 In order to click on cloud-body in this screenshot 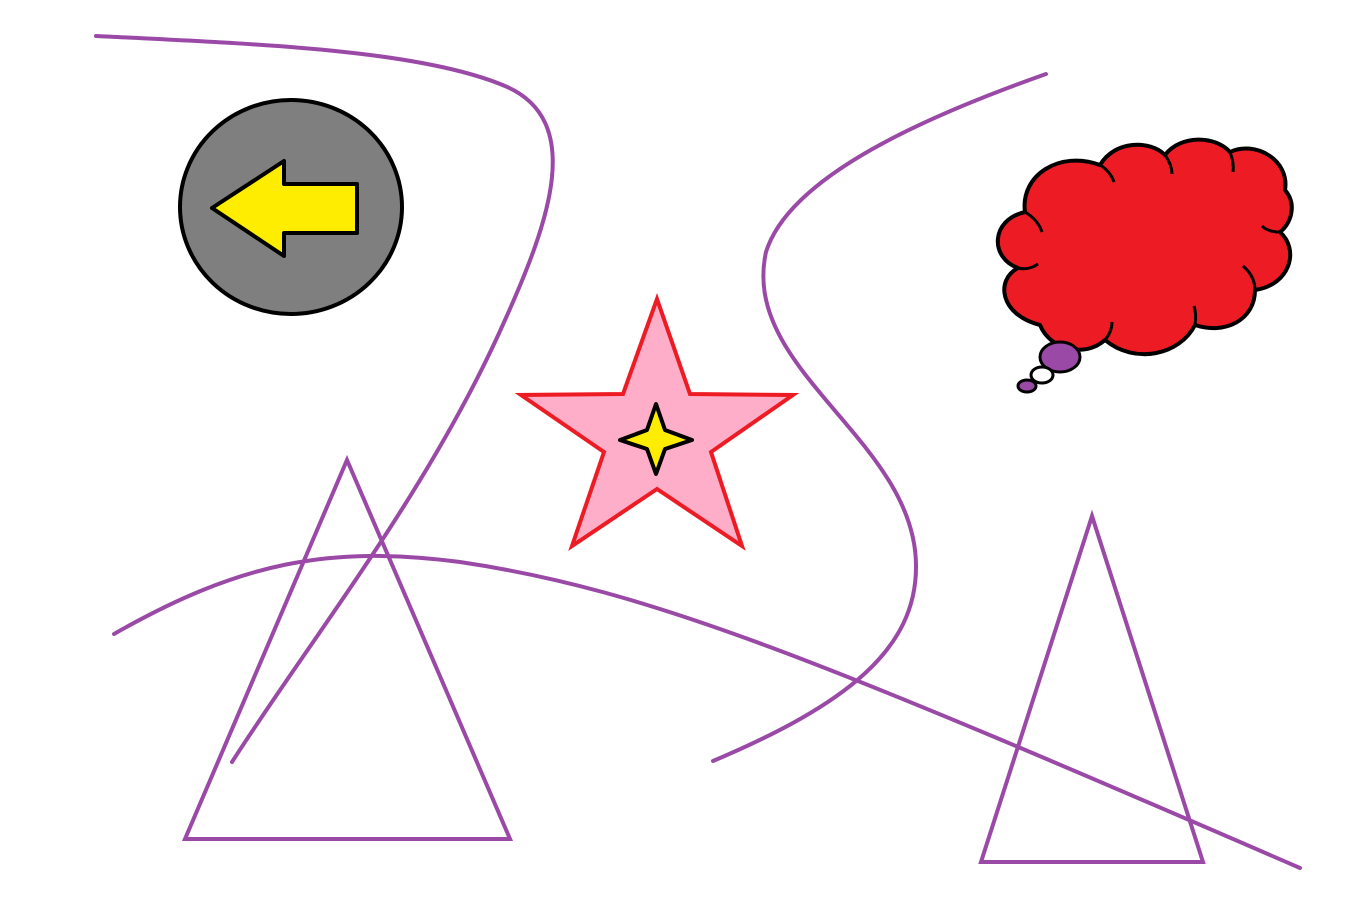, I will do `click(1144, 247)`.